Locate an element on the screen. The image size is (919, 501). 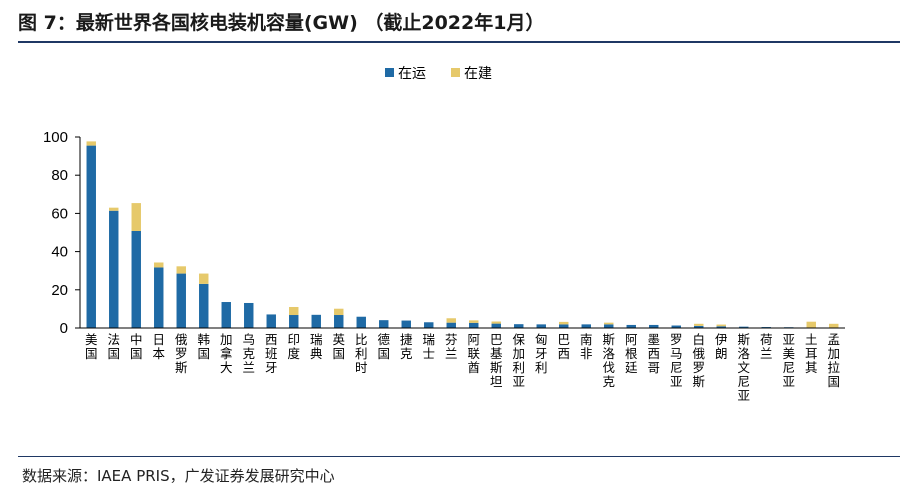
x-category-label: 白俄罗斯 is located at coordinates (698, 360).